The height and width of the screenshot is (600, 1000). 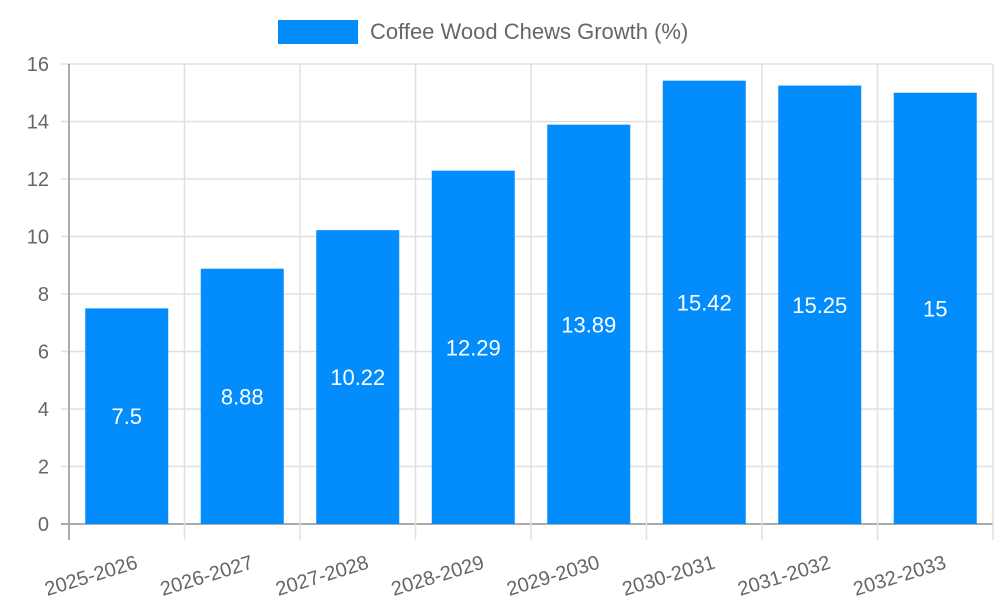 What do you see at coordinates (38, 123) in the screenshot?
I see `y-tick-label: 14` at bounding box center [38, 123].